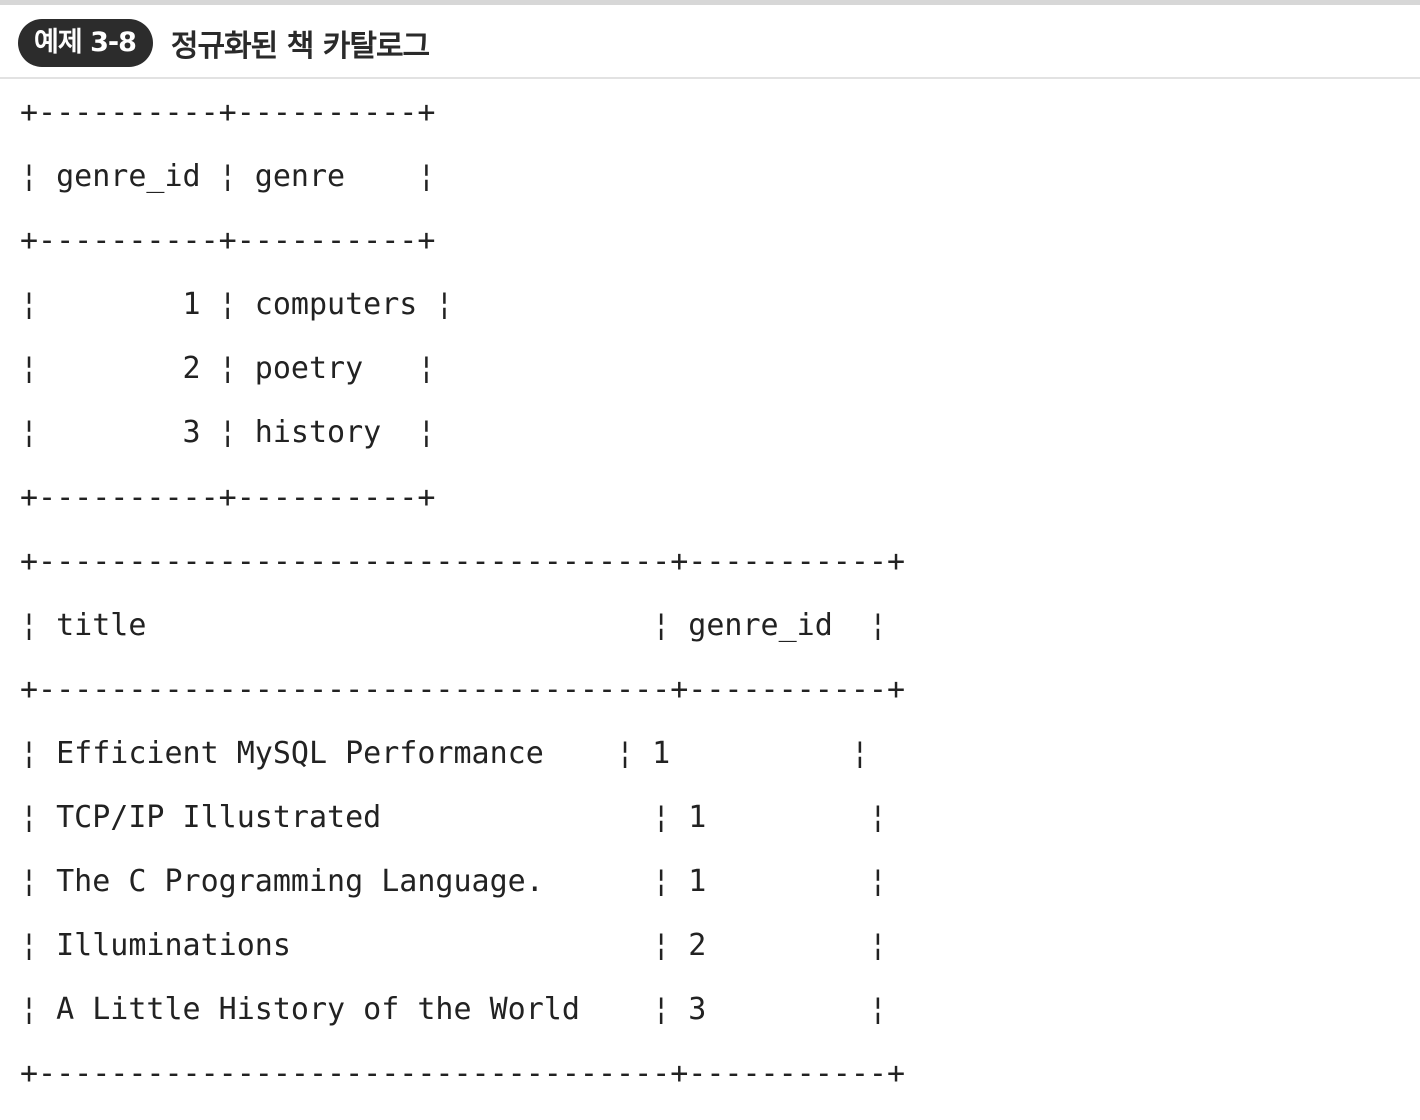 The width and height of the screenshot is (1420, 1120). I want to click on genre-table-row: ¦ 2 ¦ poetry ¦, so click(228, 369).